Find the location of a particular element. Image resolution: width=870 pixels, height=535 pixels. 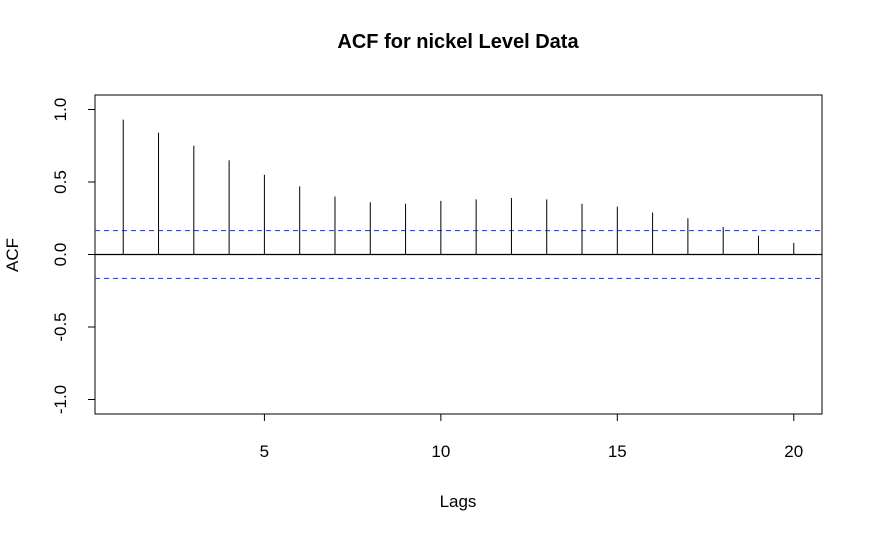

y-tick-label: 0.5 is located at coordinates (60, 182).